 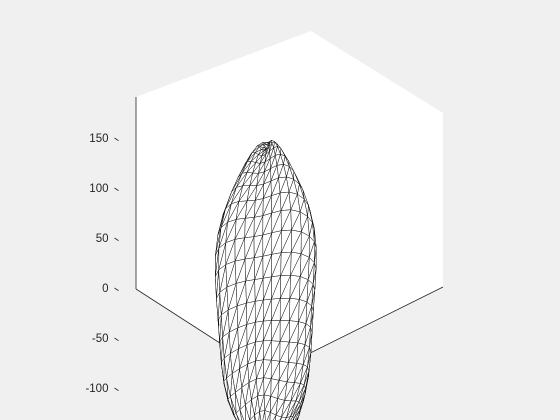 I want to click on mesh-surface, so click(x=266, y=280).